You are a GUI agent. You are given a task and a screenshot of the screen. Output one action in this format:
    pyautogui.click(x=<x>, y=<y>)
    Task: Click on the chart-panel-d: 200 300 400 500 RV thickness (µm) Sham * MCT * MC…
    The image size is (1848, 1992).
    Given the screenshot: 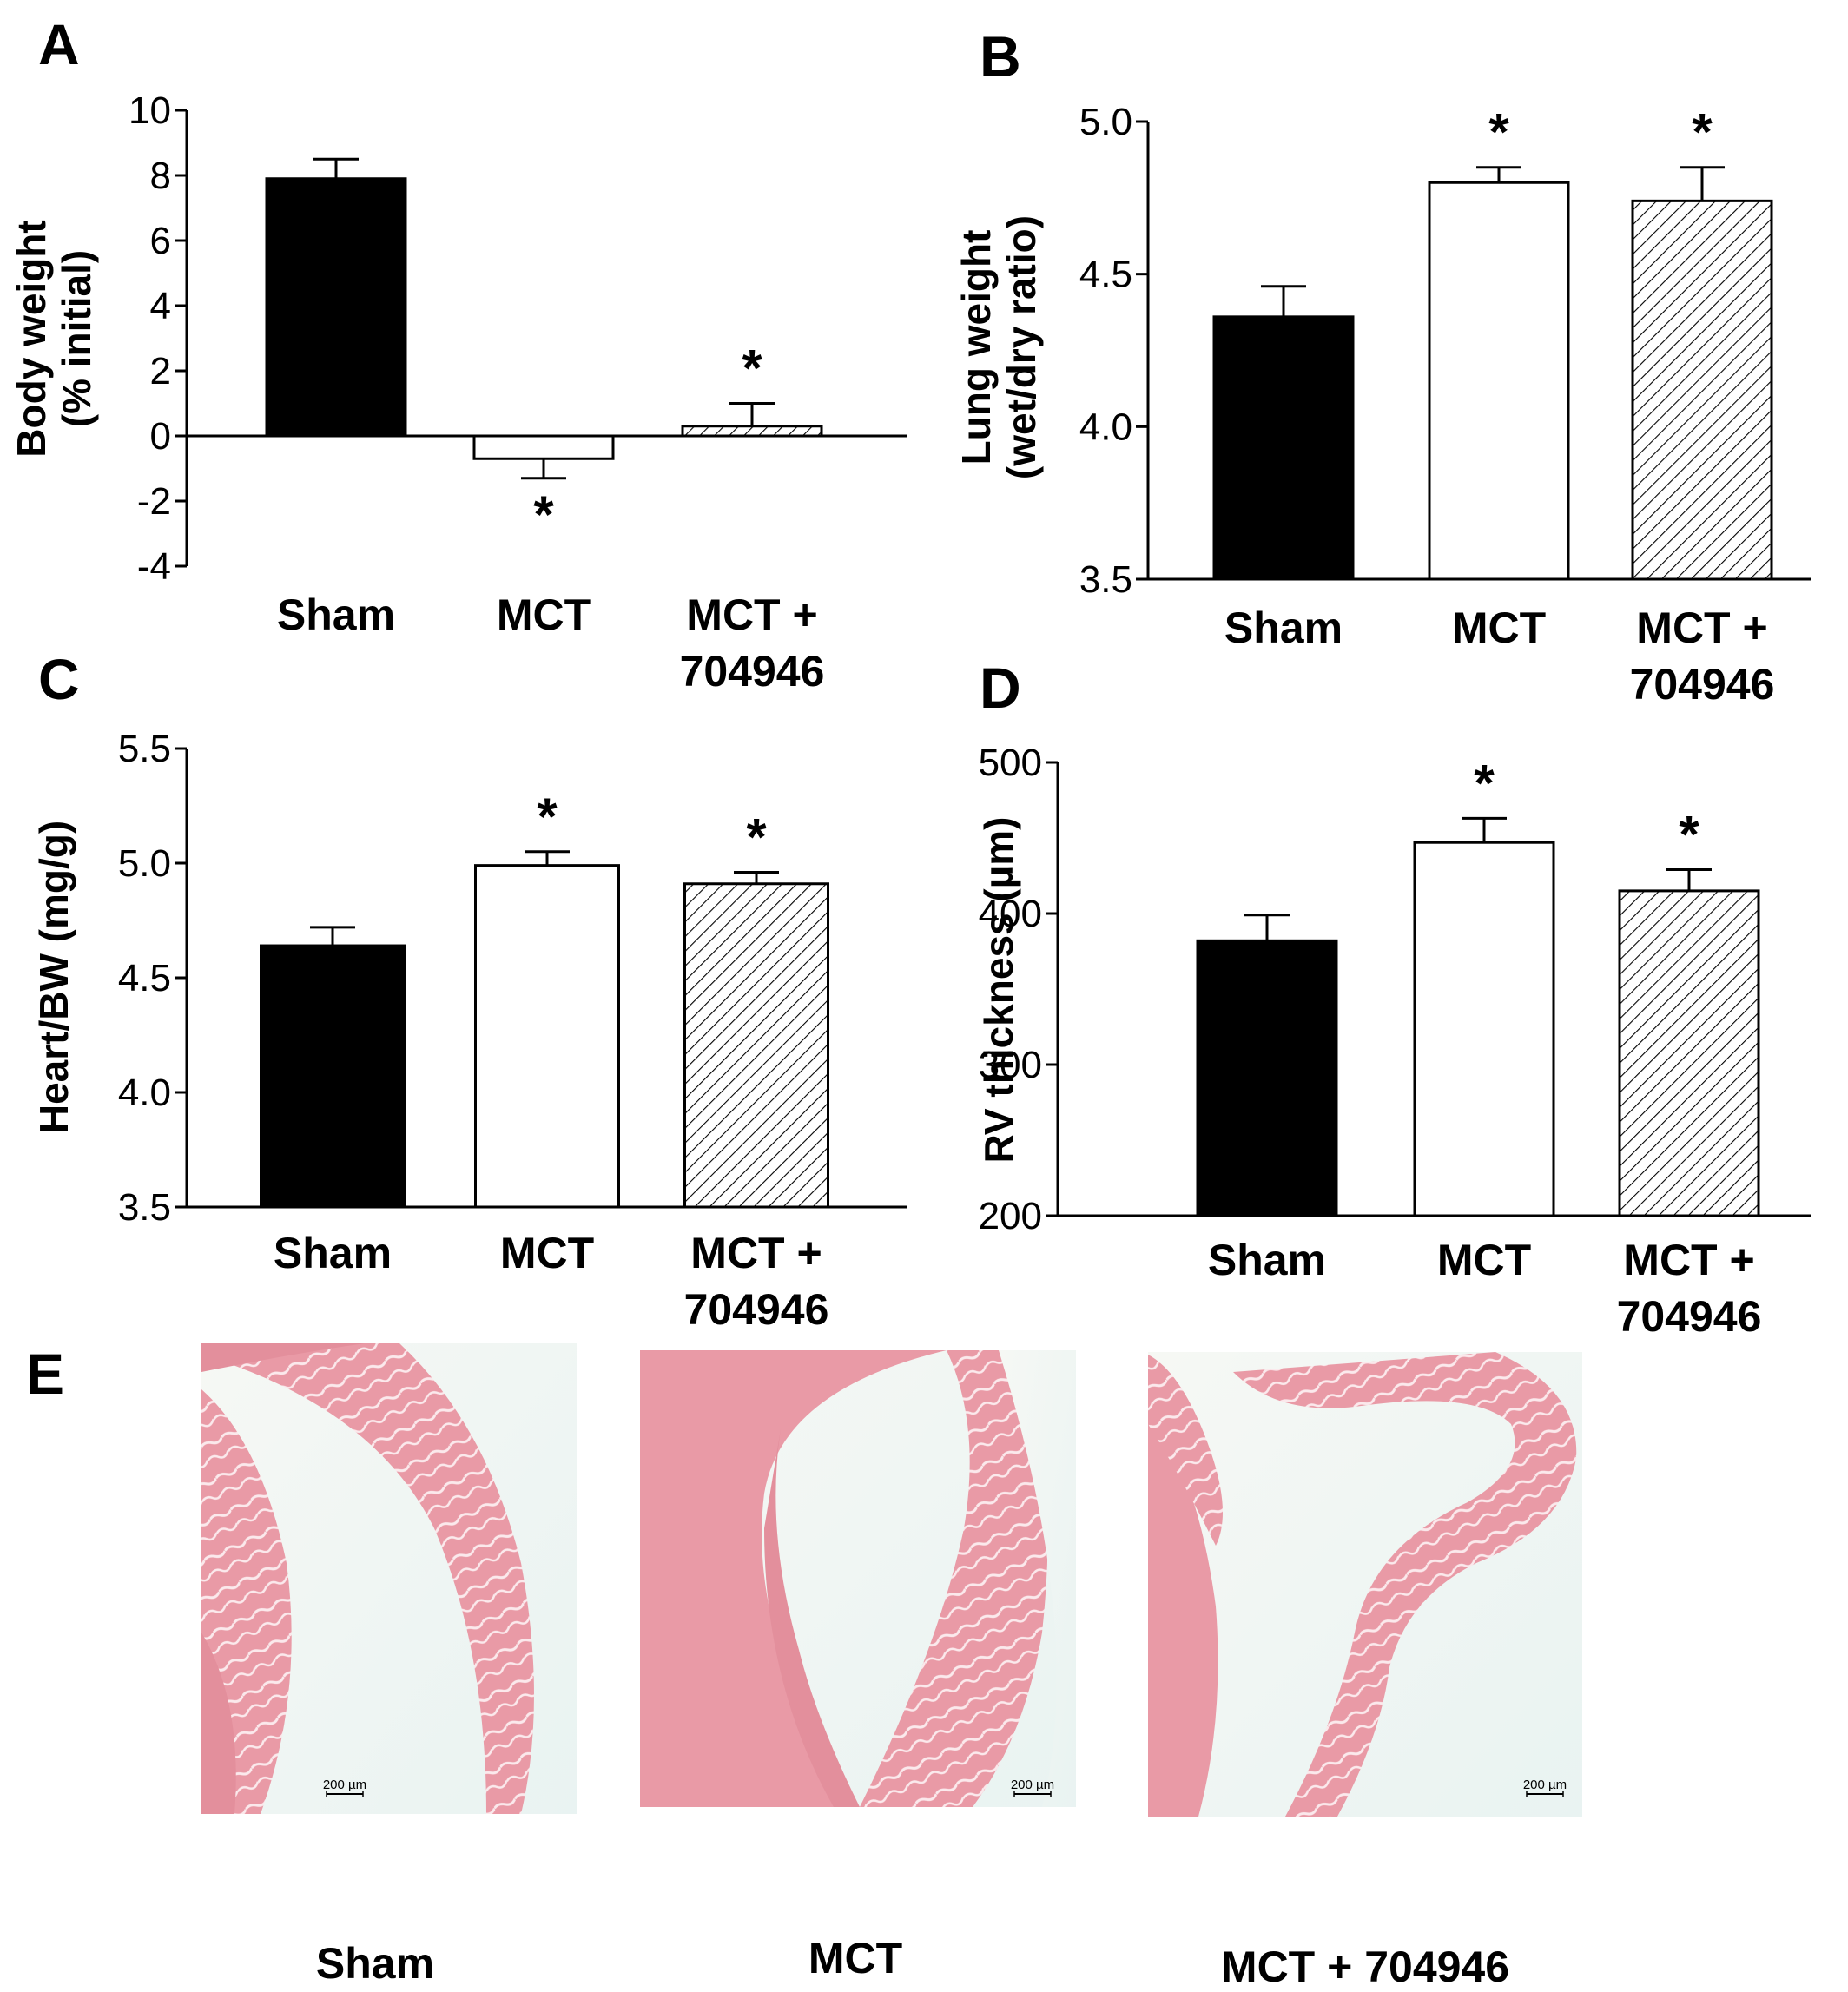 What is the action you would take?
    pyautogui.click(x=1394, y=1041)
    